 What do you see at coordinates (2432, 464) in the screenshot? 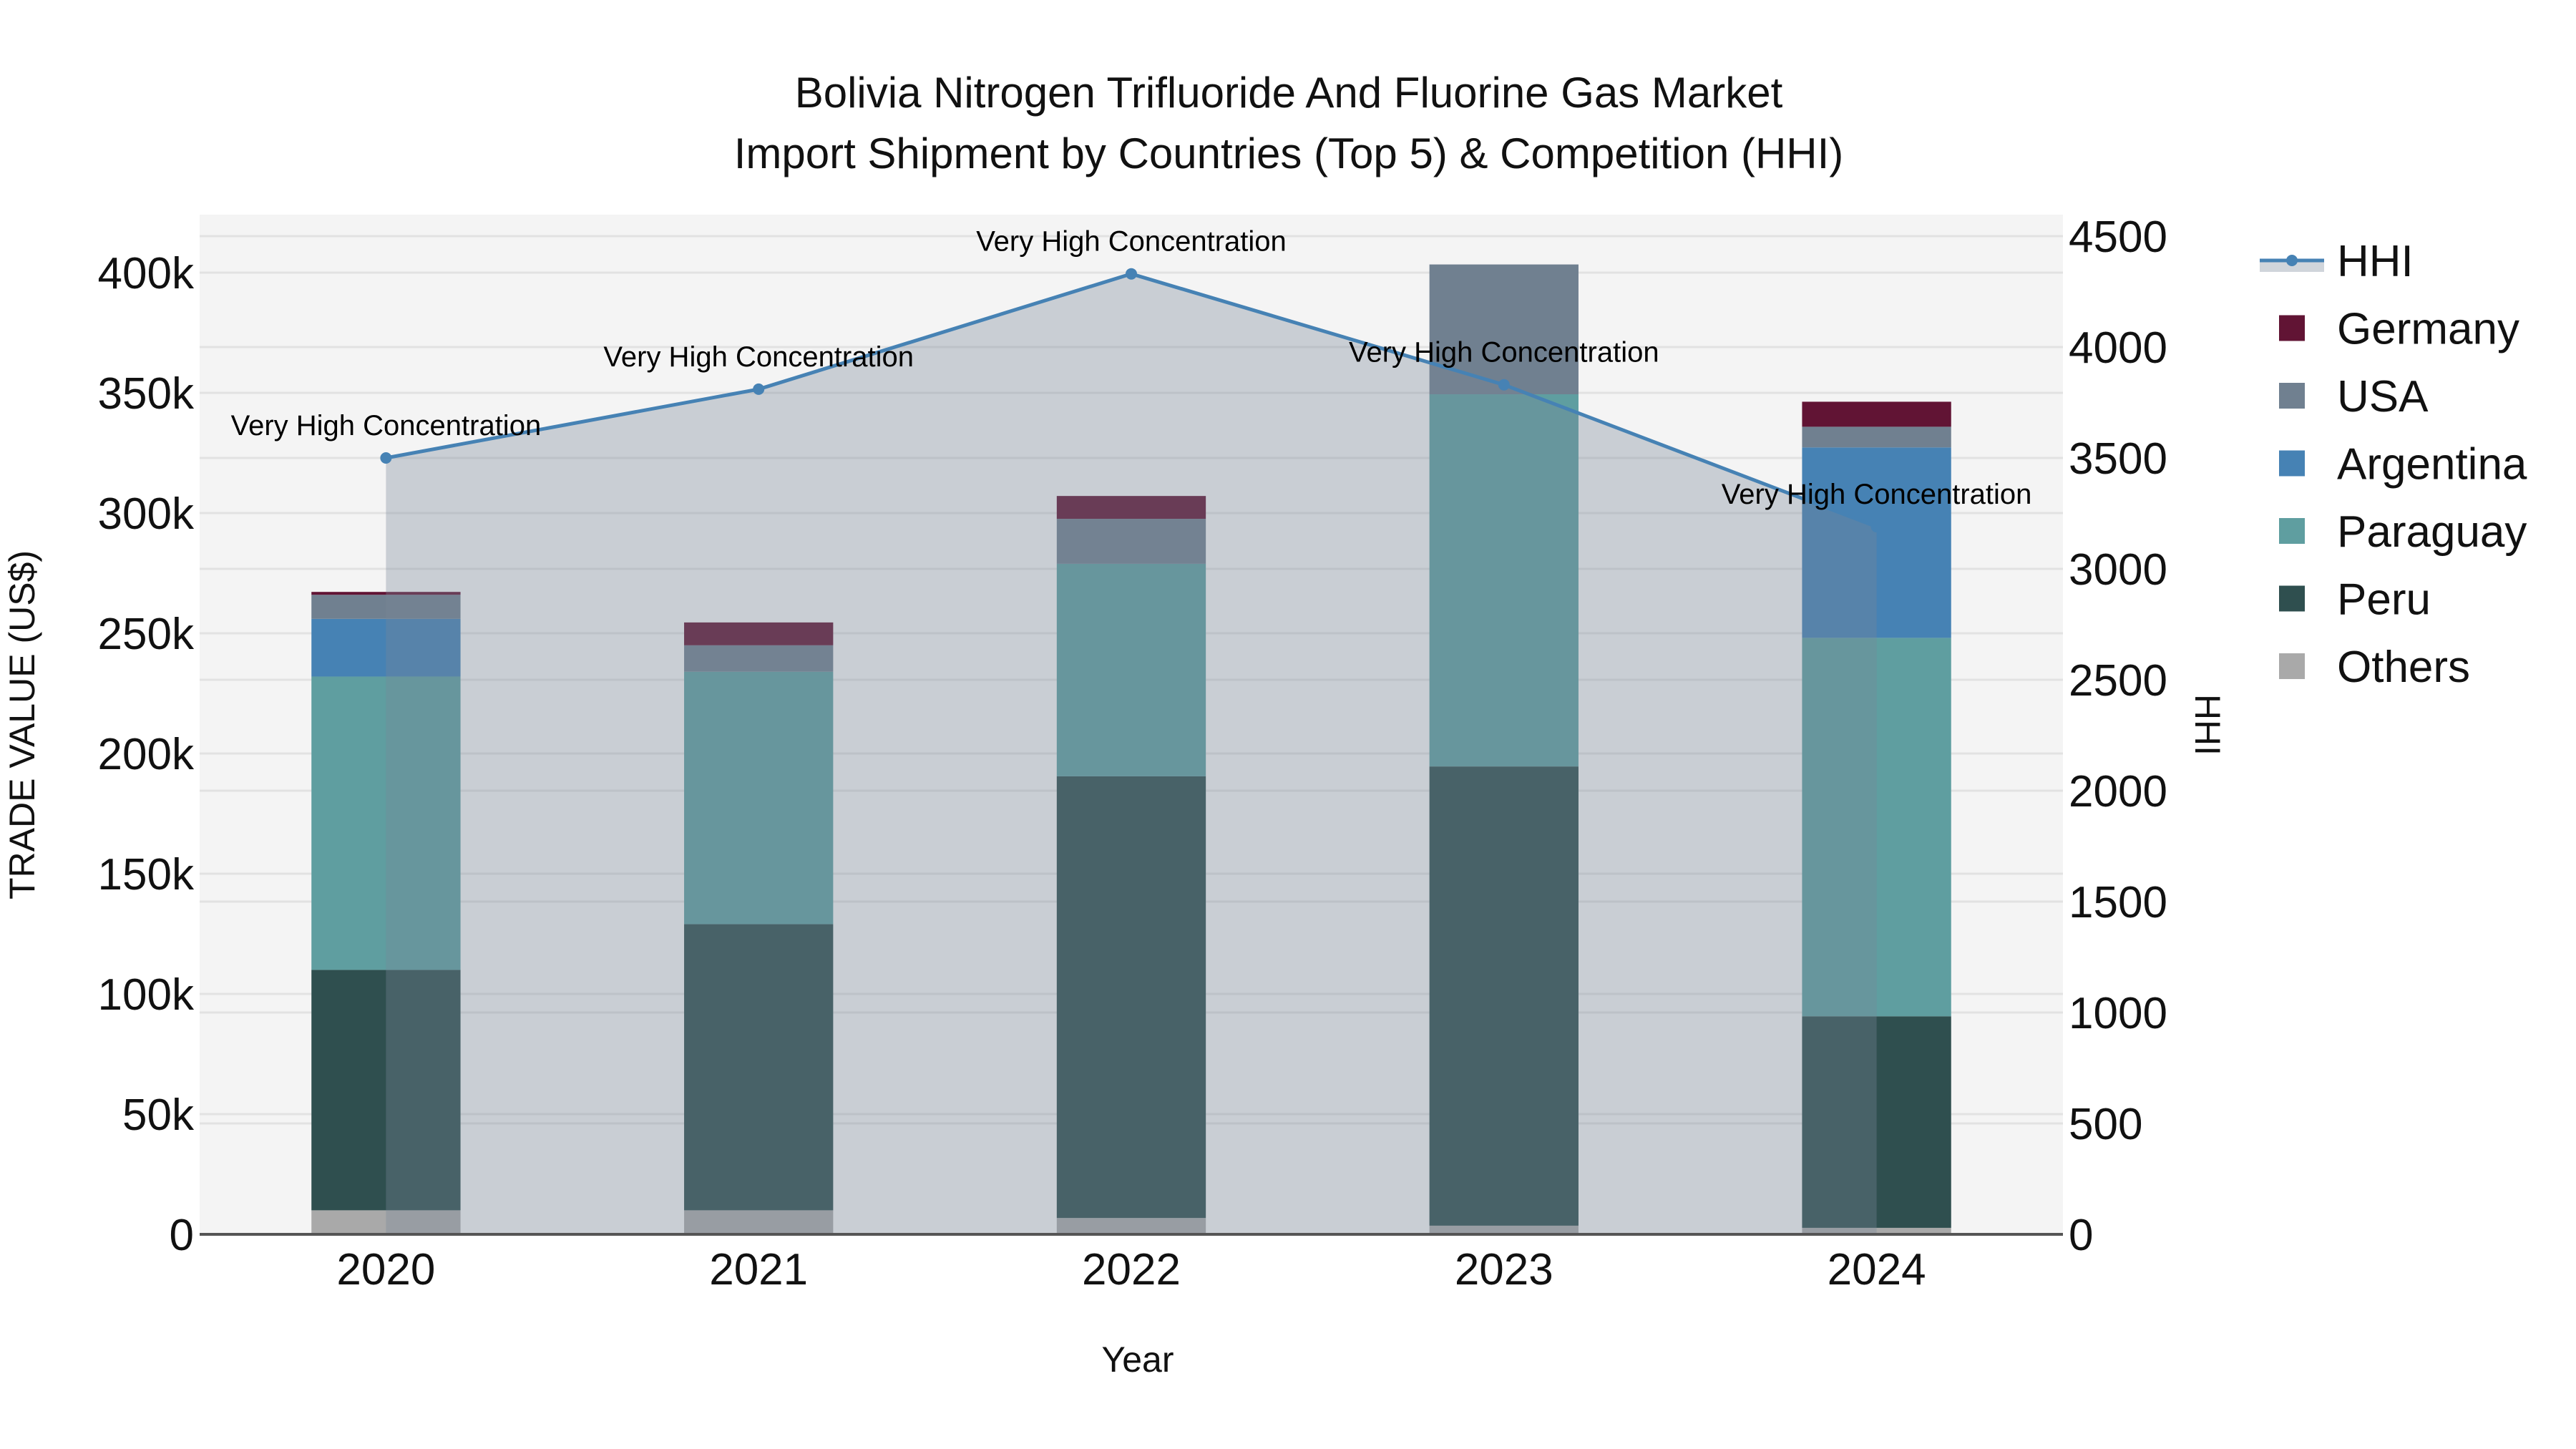
I see `legend-label: Argentina` at bounding box center [2432, 464].